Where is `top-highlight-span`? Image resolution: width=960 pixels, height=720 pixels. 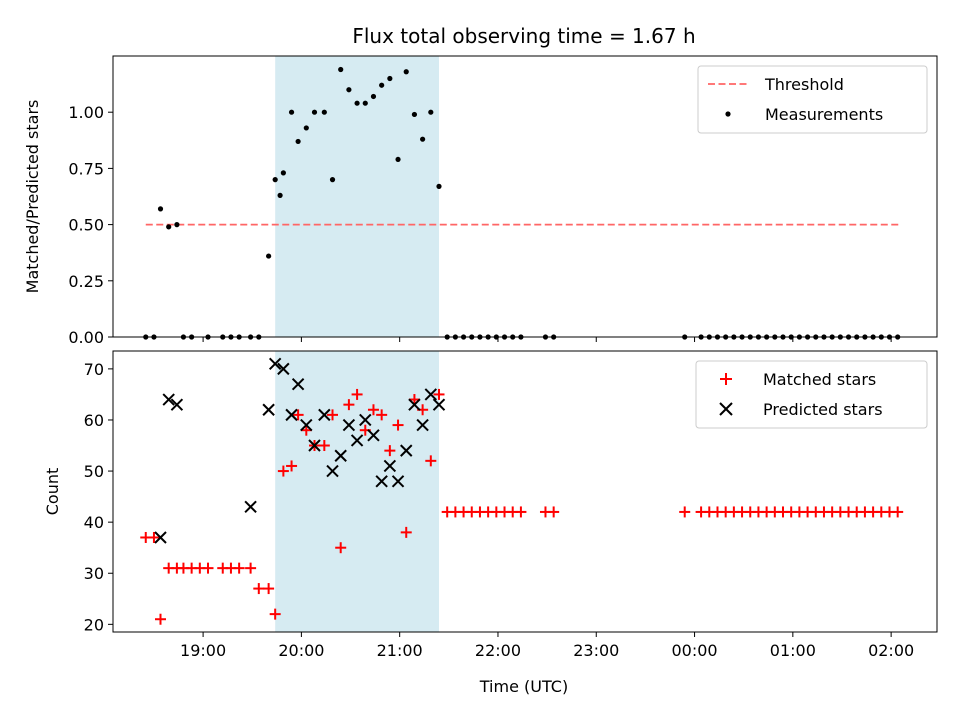
top-highlight-span is located at coordinates (357, 196).